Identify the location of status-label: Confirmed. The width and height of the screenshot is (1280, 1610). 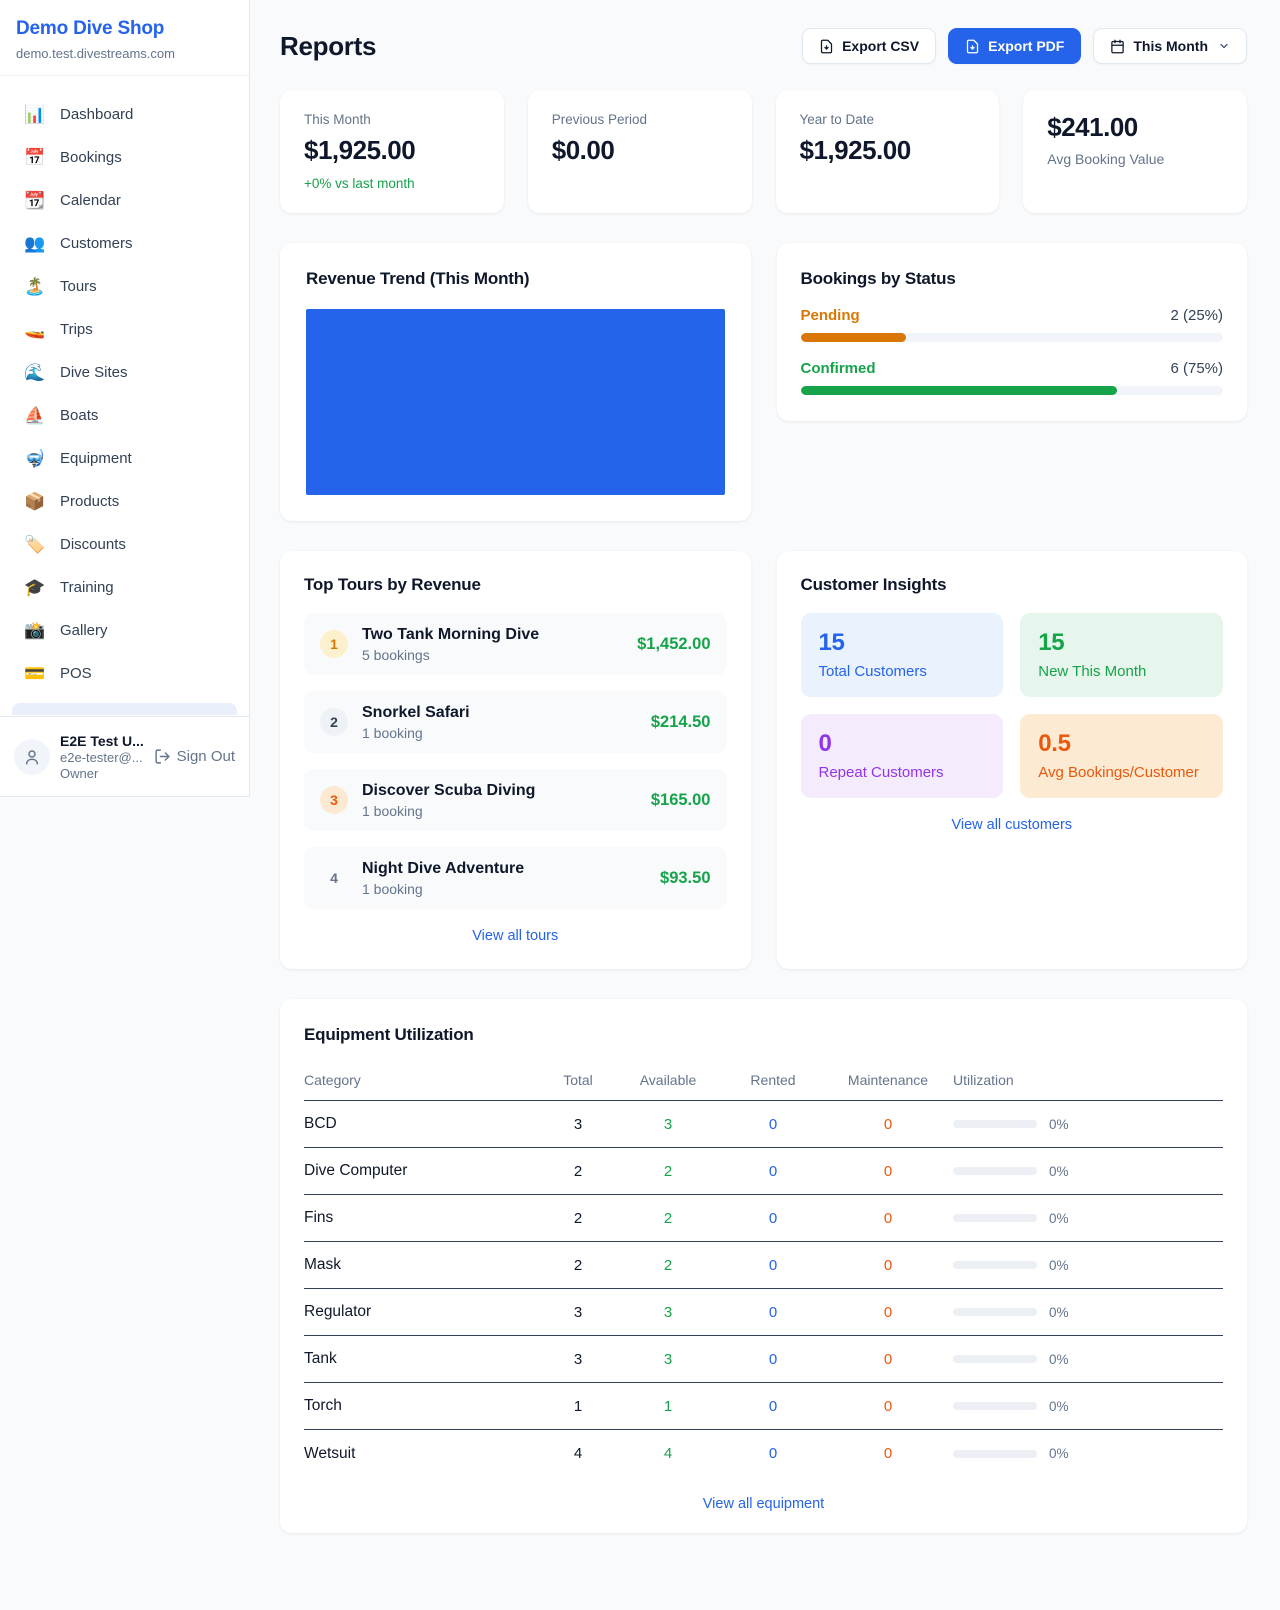
(838, 368).